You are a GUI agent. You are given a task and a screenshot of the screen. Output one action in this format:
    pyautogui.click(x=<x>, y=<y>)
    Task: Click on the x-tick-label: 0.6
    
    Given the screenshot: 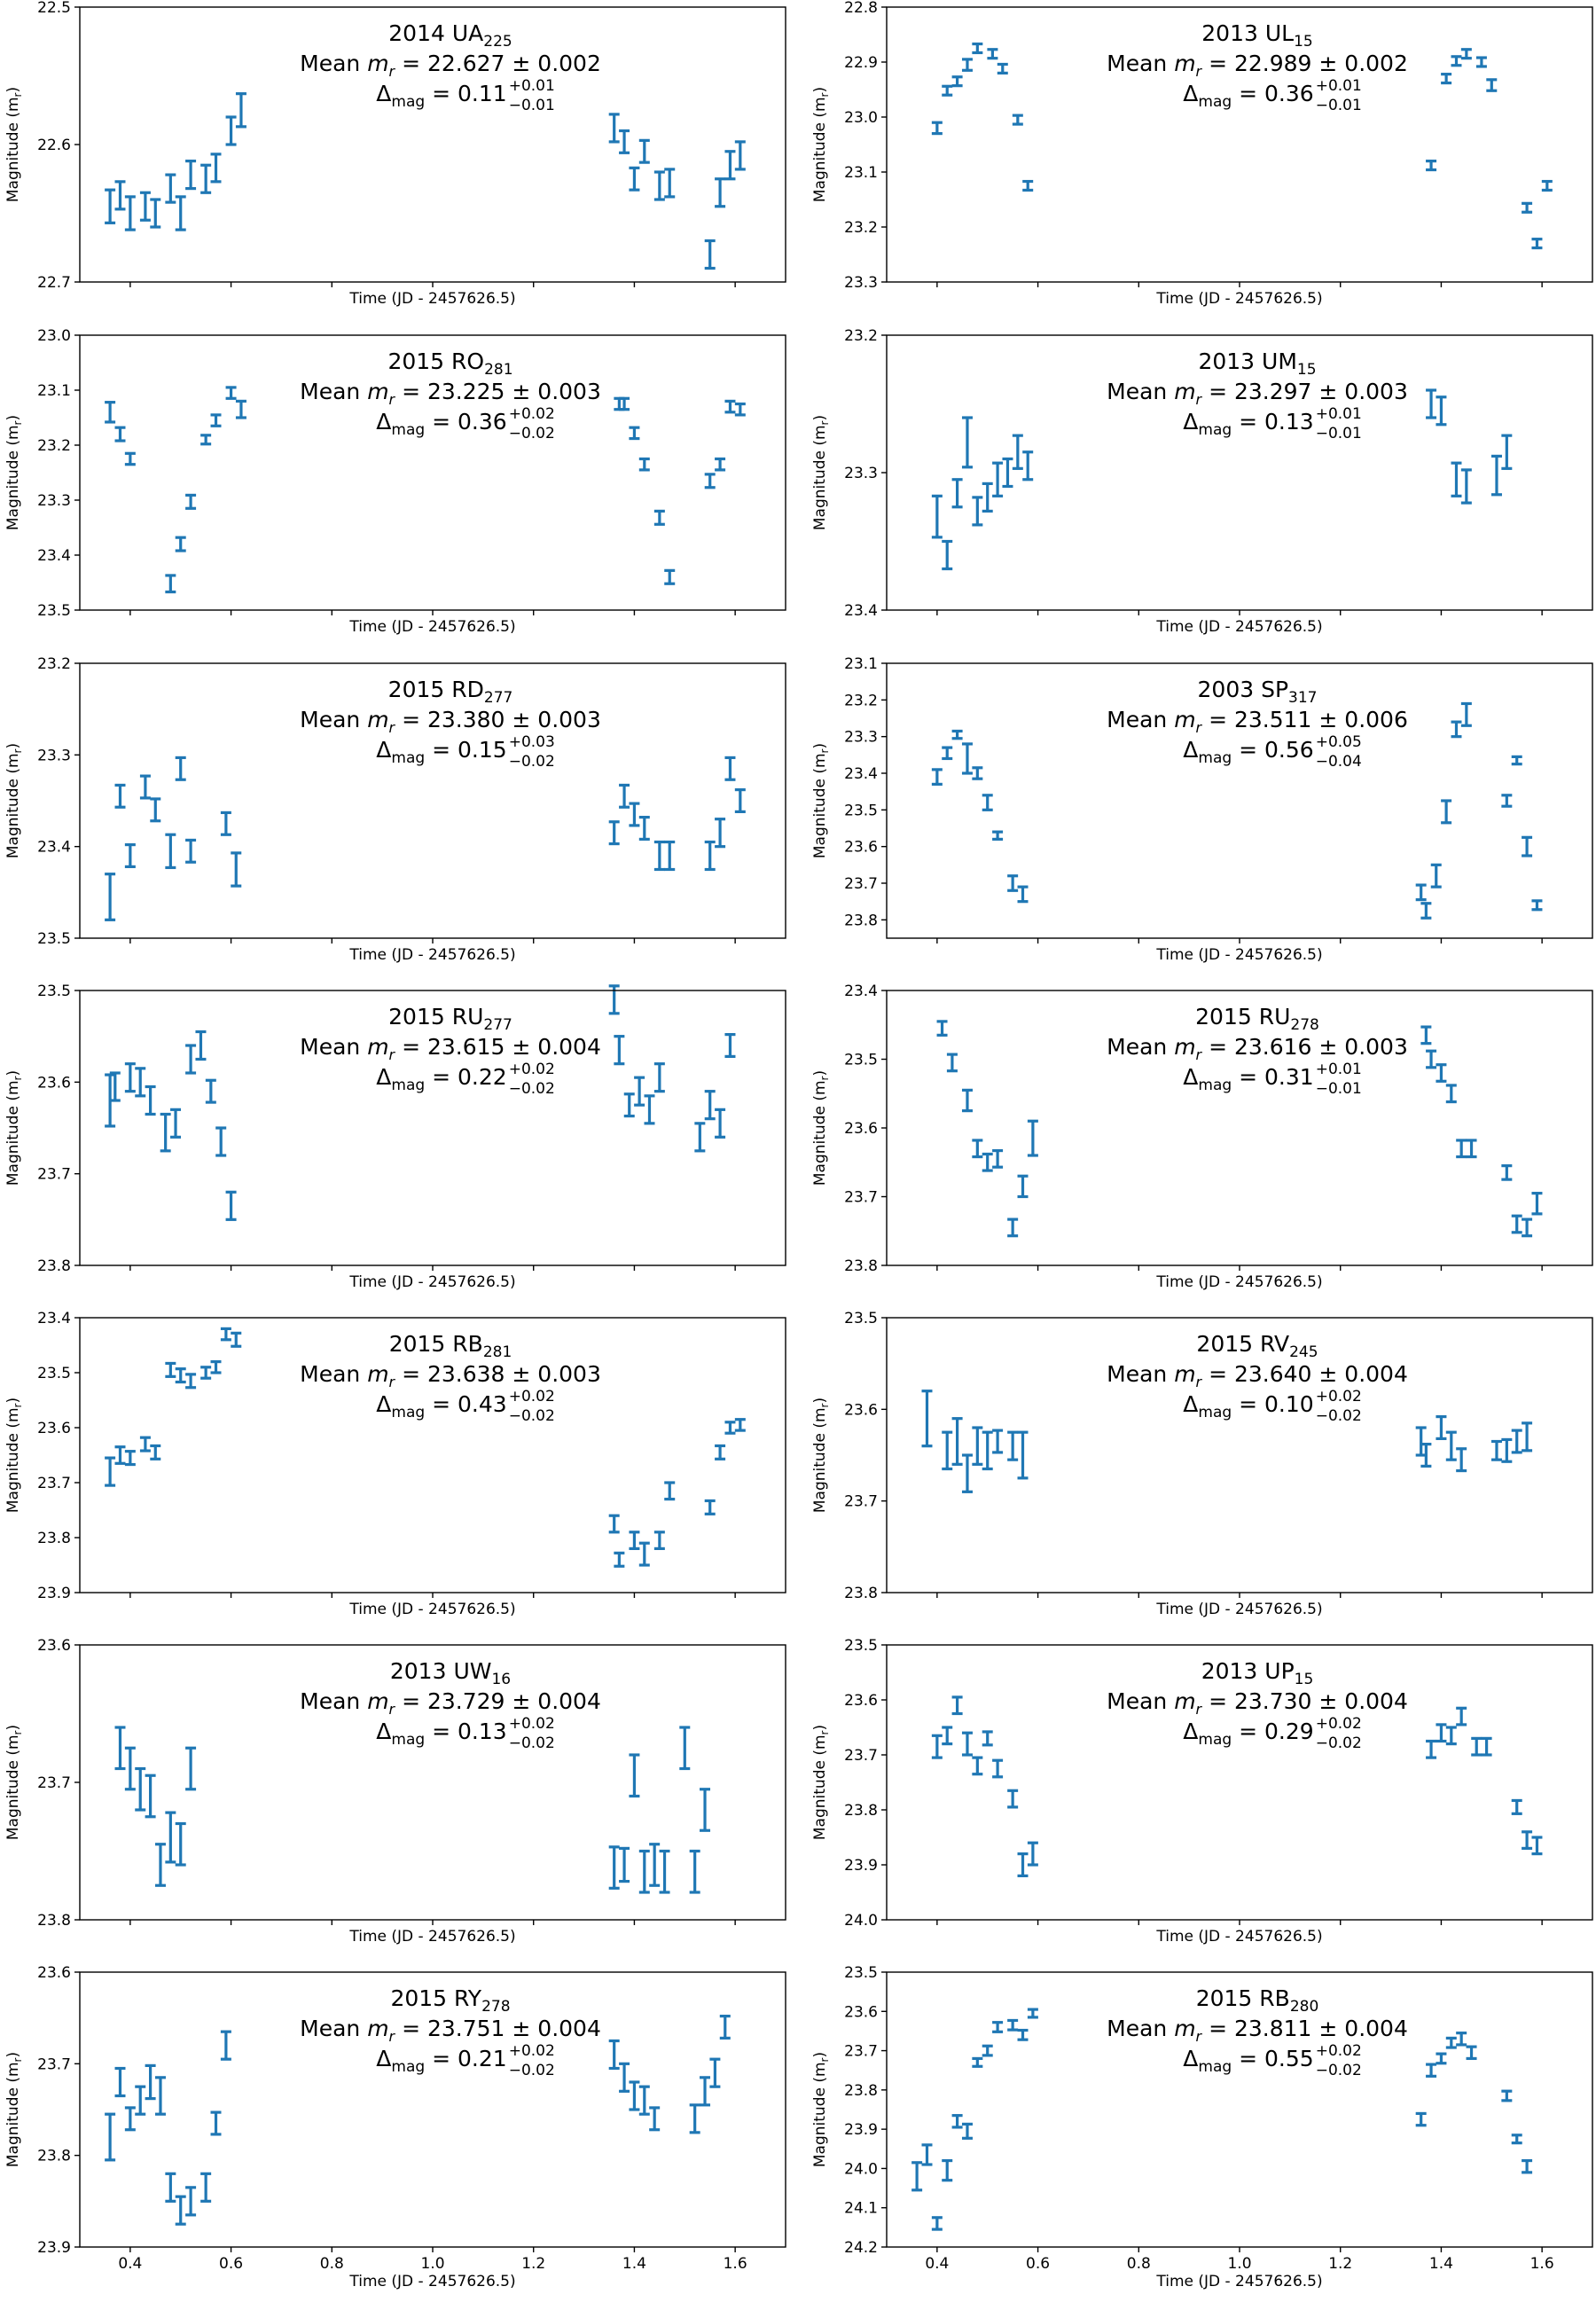 What is the action you would take?
    pyautogui.click(x=231, y=2264)
    